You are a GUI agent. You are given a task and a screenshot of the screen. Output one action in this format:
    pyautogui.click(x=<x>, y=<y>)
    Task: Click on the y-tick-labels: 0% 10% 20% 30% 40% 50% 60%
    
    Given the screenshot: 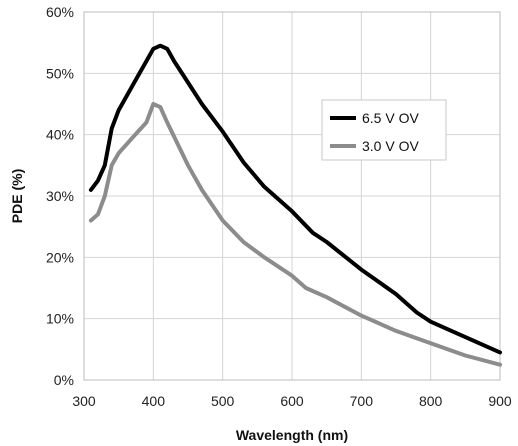 What is the action you would take?
    pyautogui.click(x=60, y=196)
    